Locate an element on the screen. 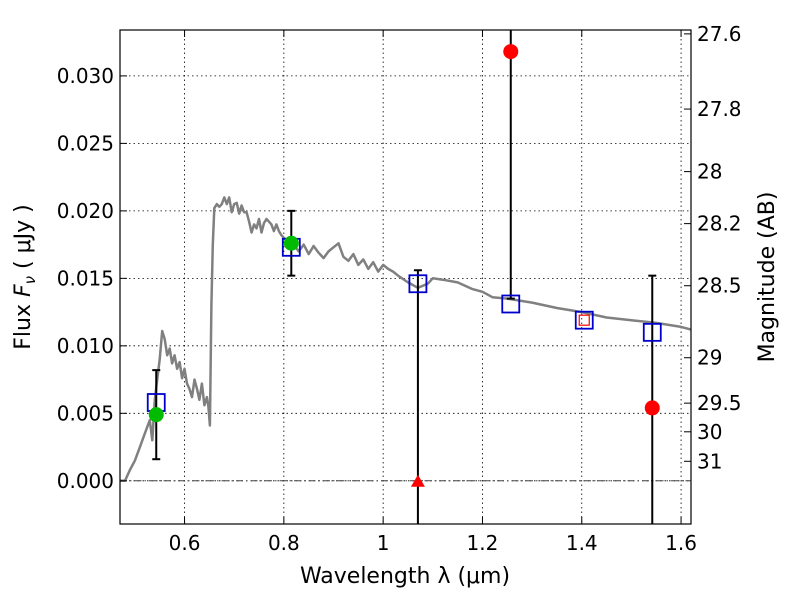  mag-tick-label-7: 30 is located at coordinates (709, 432).